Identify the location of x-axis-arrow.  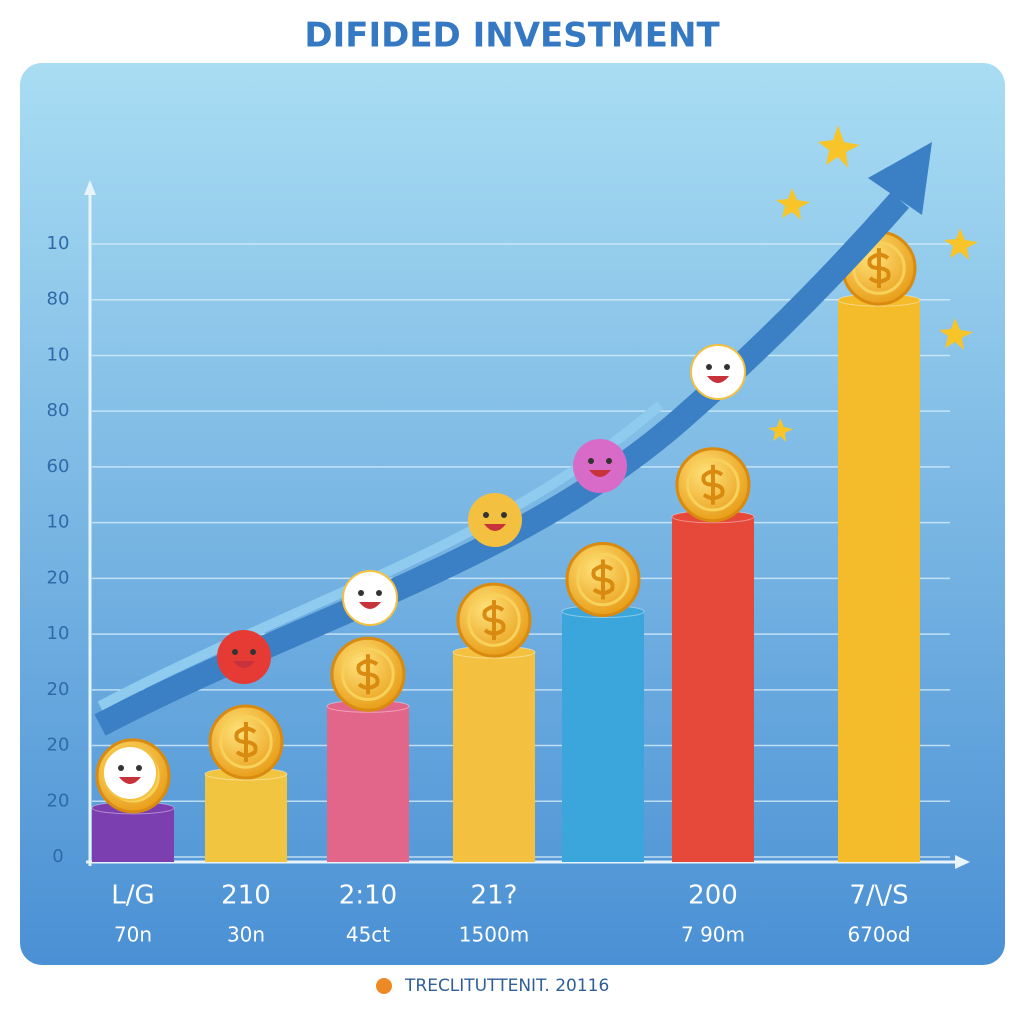
(962, 862).